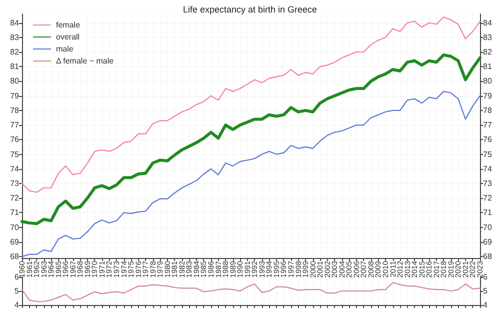  What do you see at coordinates (487, 257) in the screenshot?
I see `y2-tick-label: 68` at bounding box center [487, 257].